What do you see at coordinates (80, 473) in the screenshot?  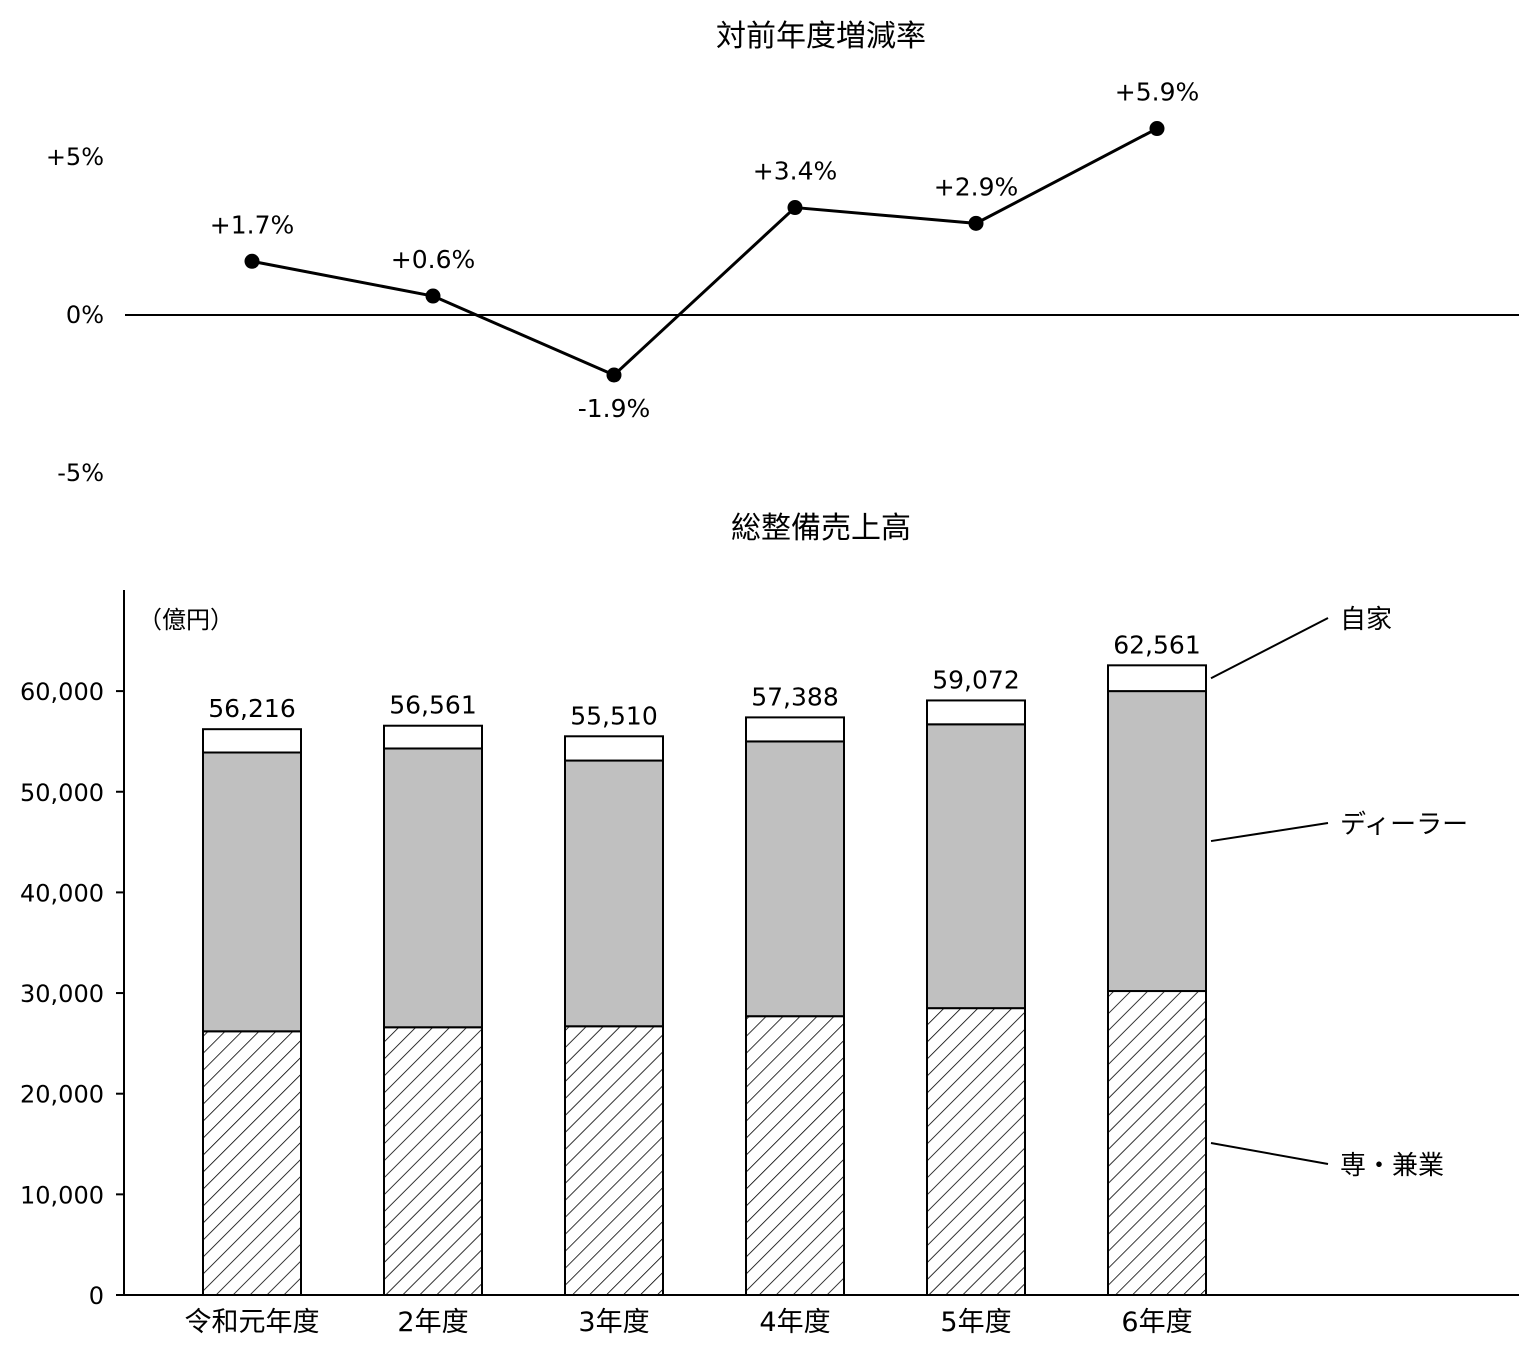 I see `growth-rate-y-tick-label: -5%` at bounding box center [80, 473].